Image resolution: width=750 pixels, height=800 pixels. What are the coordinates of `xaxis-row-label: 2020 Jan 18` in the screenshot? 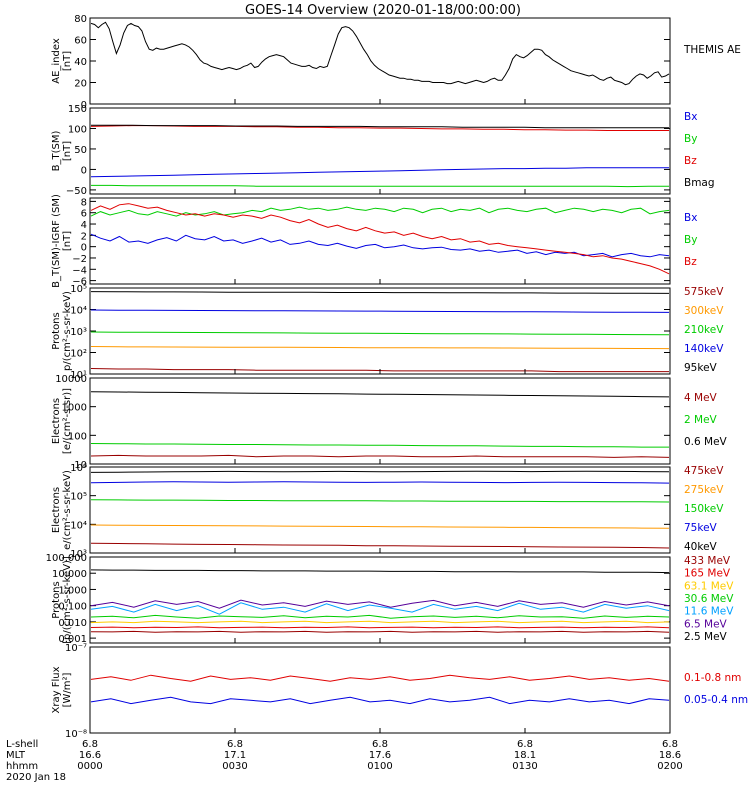 It's located at (36, 777).